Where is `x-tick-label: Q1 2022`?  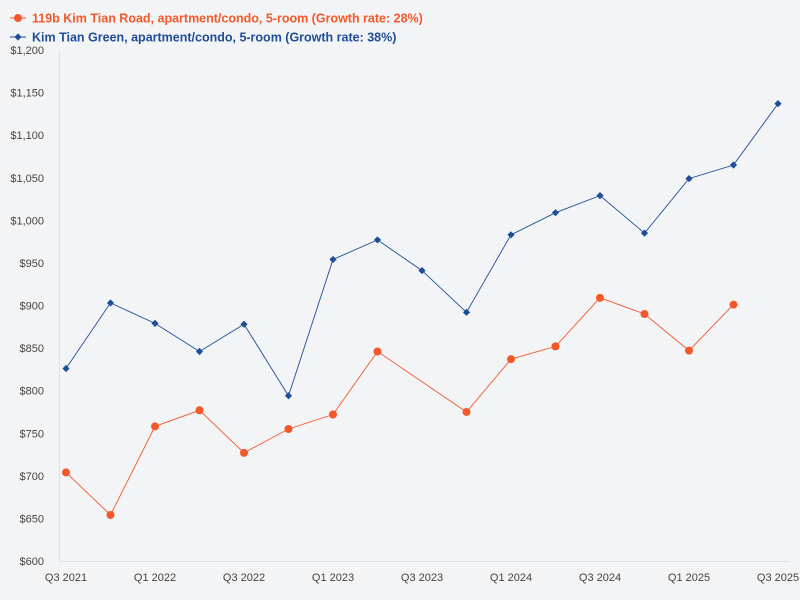 x-tick-label: Q1 2022 is located at coordinates (155, 578).